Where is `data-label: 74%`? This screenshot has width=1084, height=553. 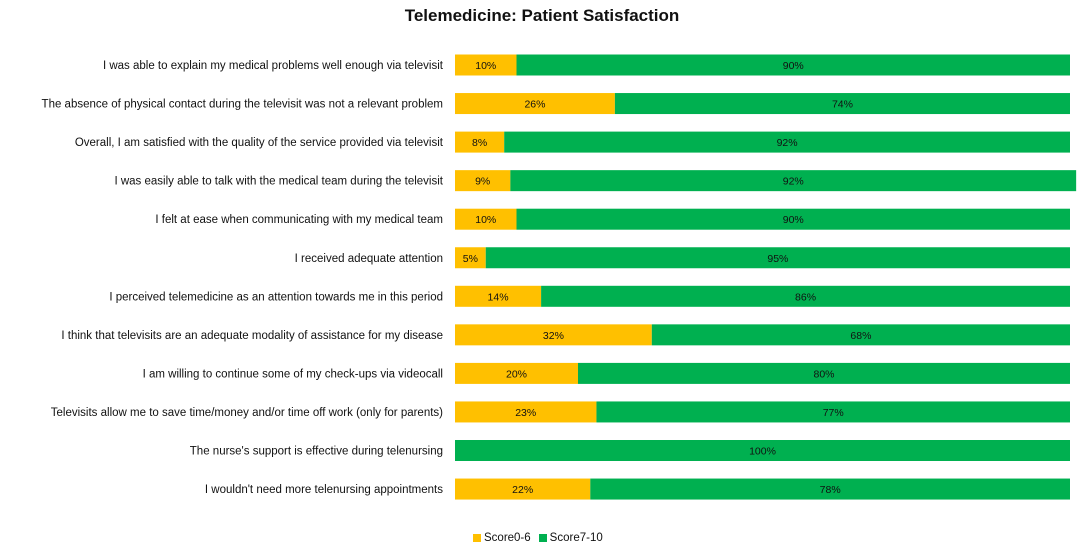 data-label: 74% is located at coordinates (842, 105).